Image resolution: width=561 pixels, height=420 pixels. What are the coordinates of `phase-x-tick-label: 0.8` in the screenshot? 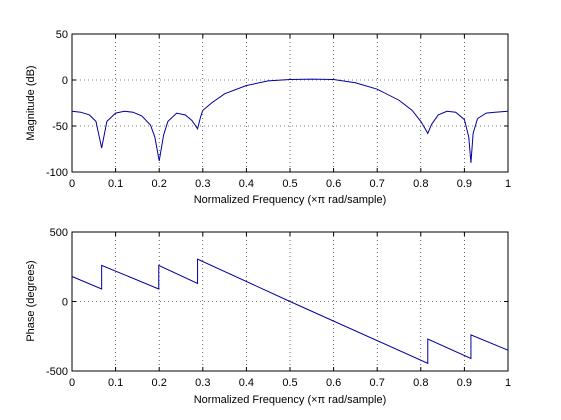 It's located at (420, 383).